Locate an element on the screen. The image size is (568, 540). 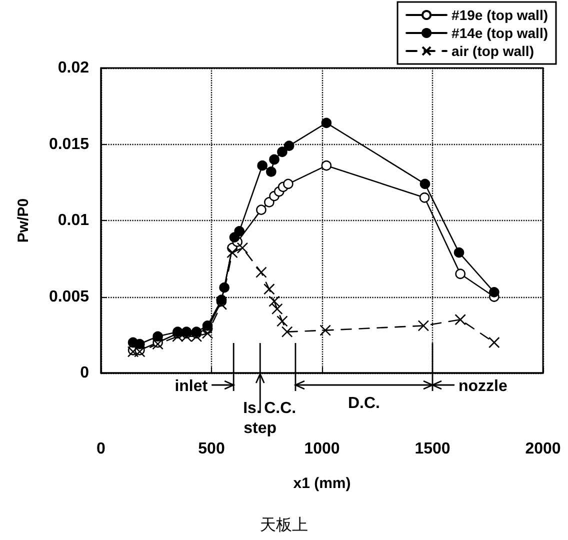
text: nozzle is located at coordinates (483, 386).